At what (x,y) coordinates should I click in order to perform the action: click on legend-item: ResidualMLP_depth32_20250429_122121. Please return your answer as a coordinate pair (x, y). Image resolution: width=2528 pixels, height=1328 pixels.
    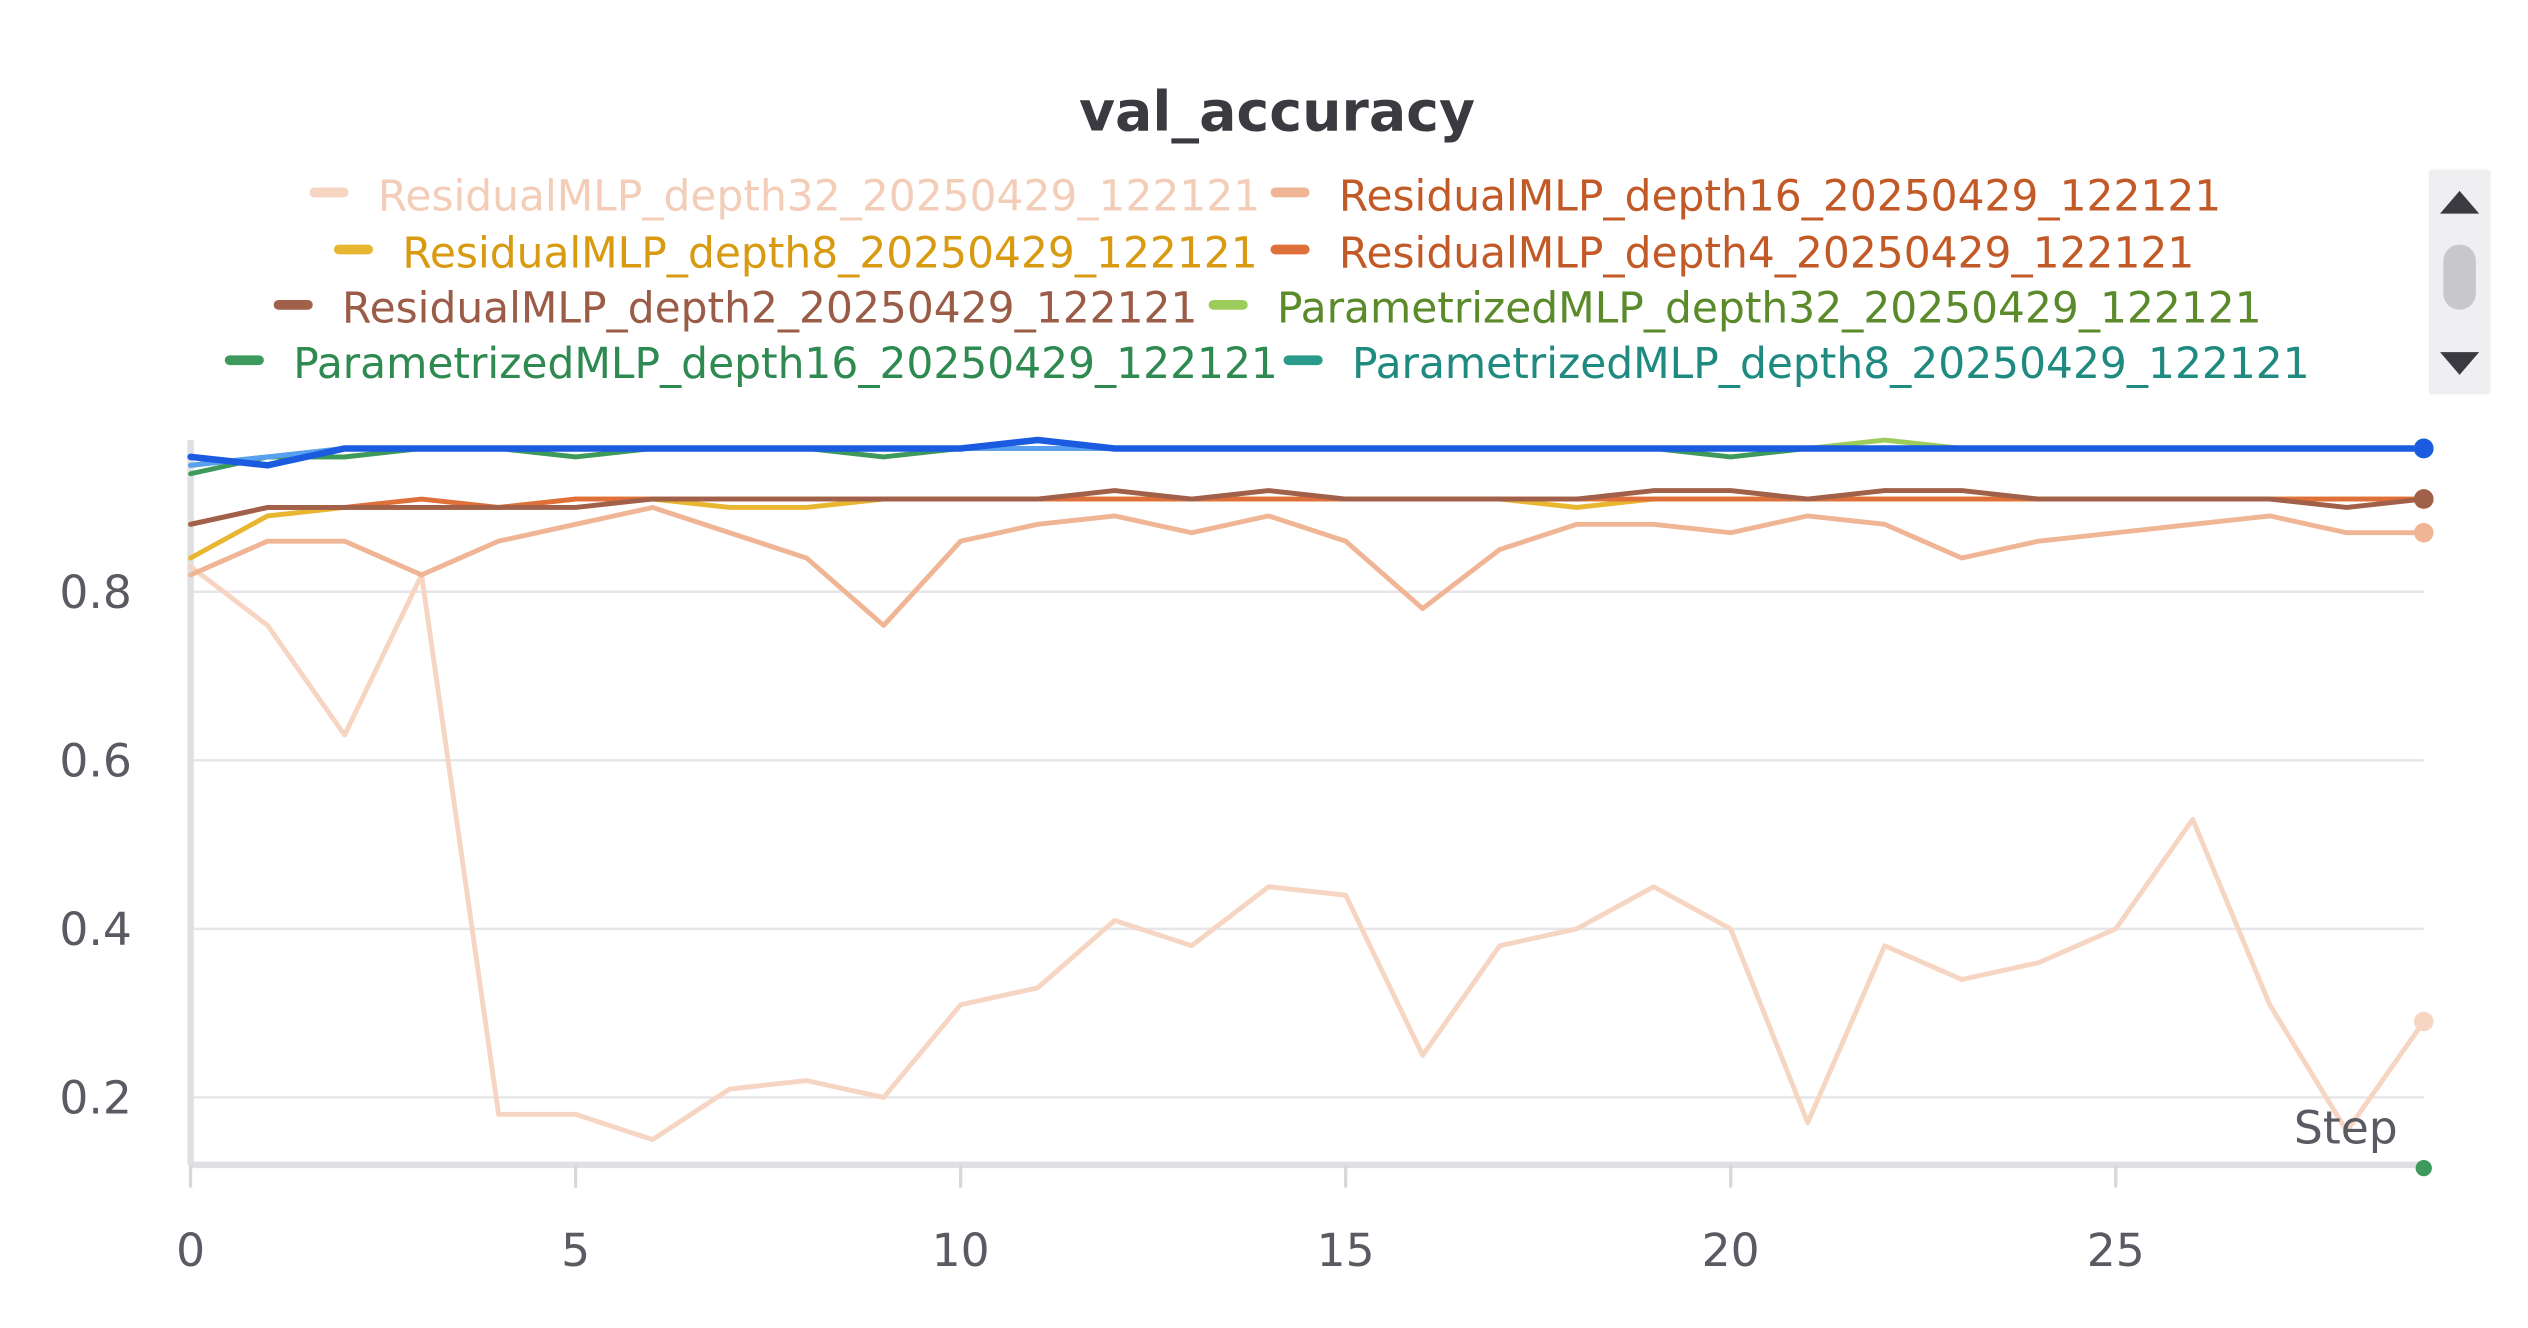
    Looking at the image, I should click on (784, 195).